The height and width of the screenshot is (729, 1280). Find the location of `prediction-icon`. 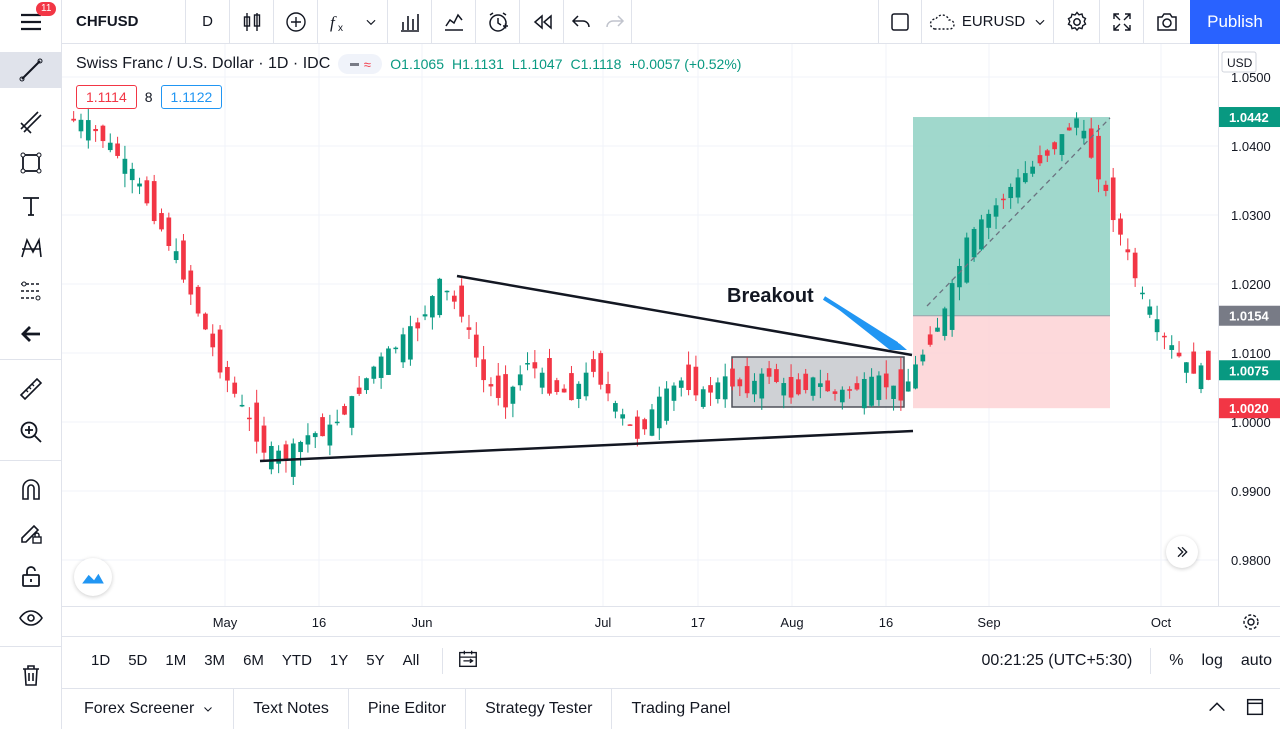

prediction-icon is located at coordinates (31, 291).